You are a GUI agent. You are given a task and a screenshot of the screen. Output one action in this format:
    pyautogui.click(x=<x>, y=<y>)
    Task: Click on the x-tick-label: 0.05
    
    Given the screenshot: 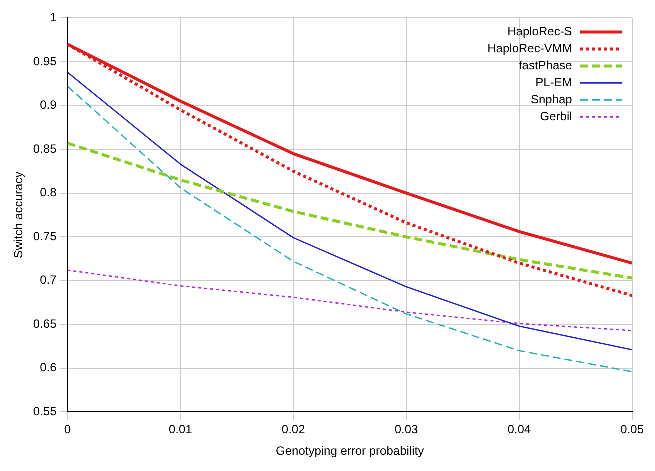 What is the action you would take?
    pyautogui.click(x=632, y=429)
    